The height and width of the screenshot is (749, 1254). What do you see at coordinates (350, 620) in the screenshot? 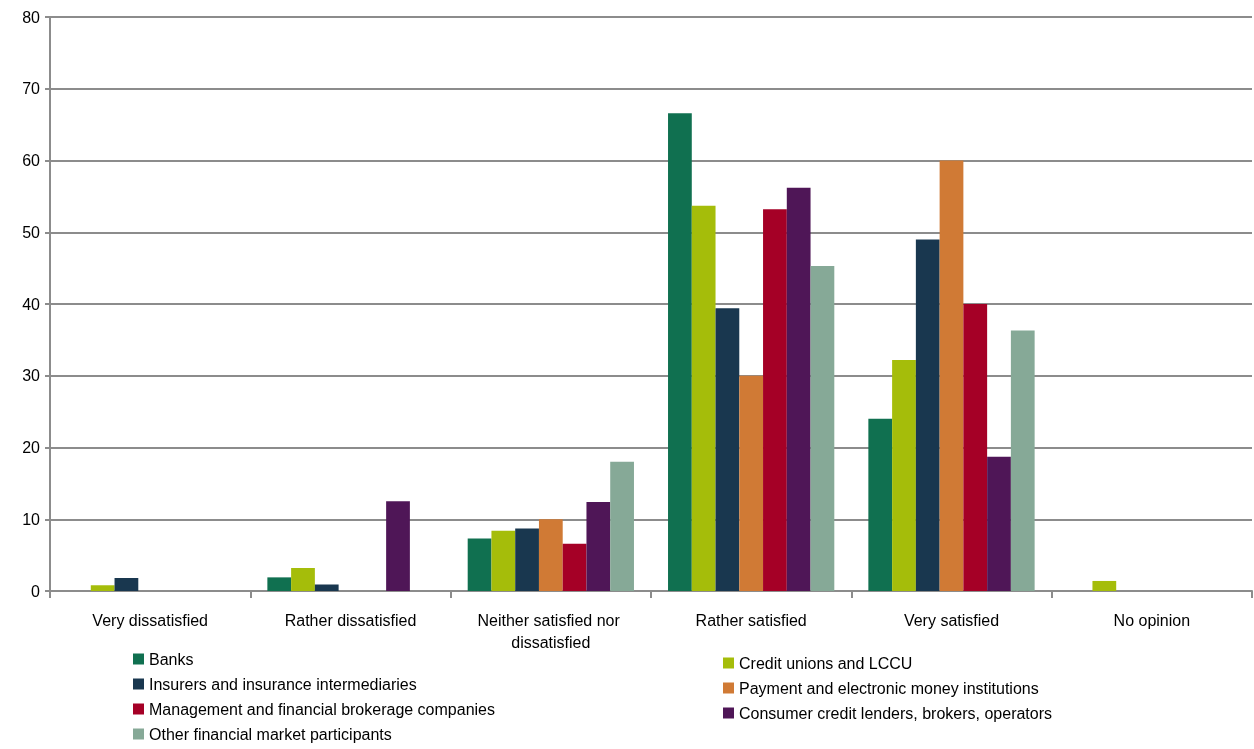
I see `x-tick-label: Rather dissatisfied` at bounding box center [350, 620].